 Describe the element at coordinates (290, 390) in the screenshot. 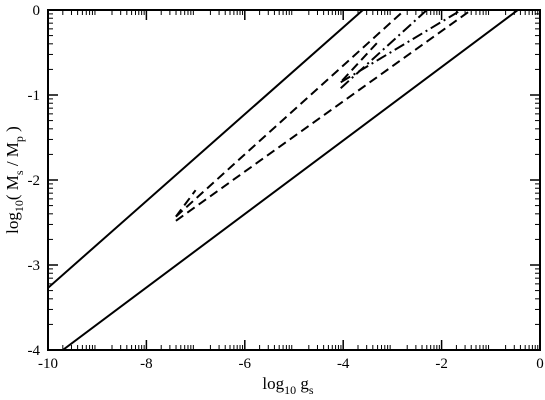

I see `x-axis-log-sub: 10` at that location.